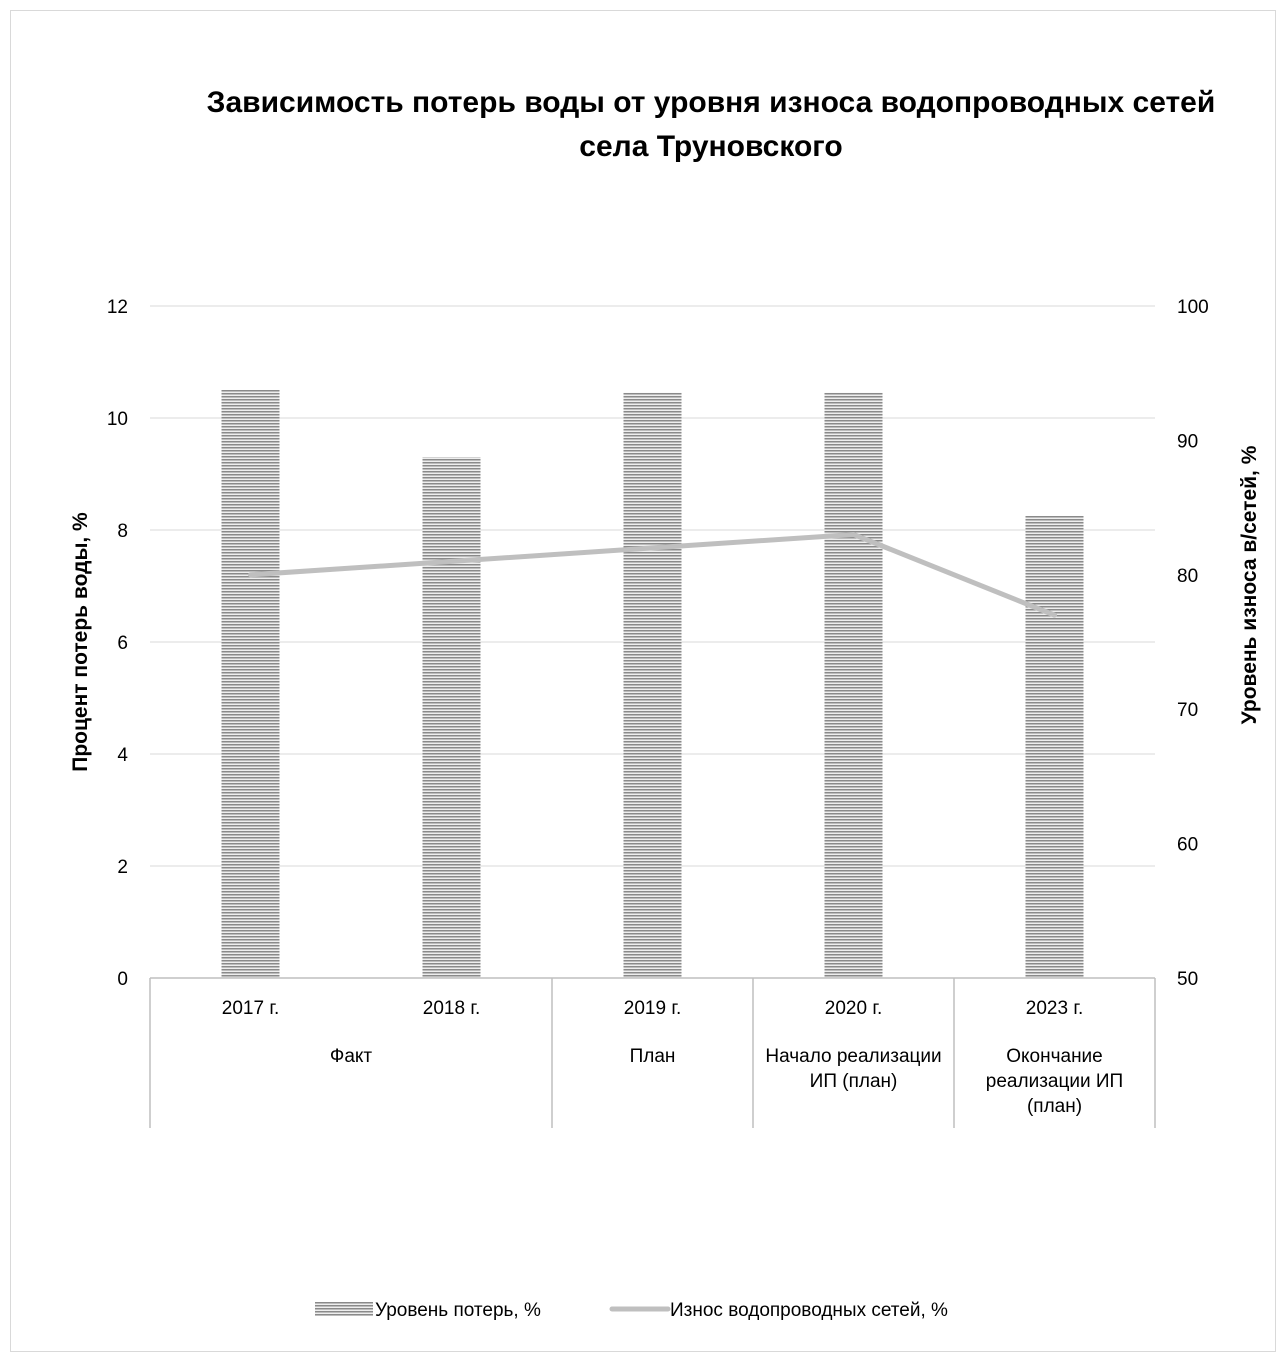  I want to click on group-label: План, so click(653, 1056).